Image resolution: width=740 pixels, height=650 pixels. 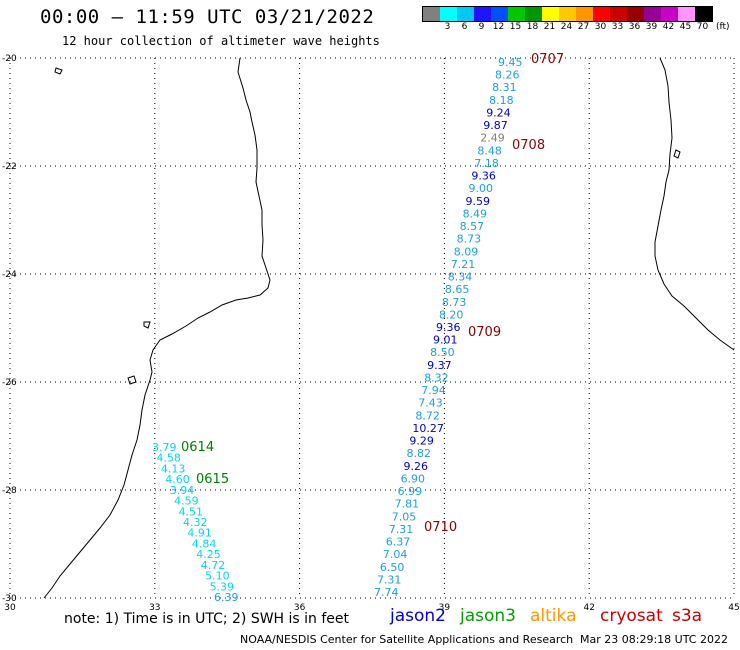 What do you see at coordinates (631, 616) in the screenshot?
I see `mission-cryosat: cryosat` at bounding box center [631, 616].